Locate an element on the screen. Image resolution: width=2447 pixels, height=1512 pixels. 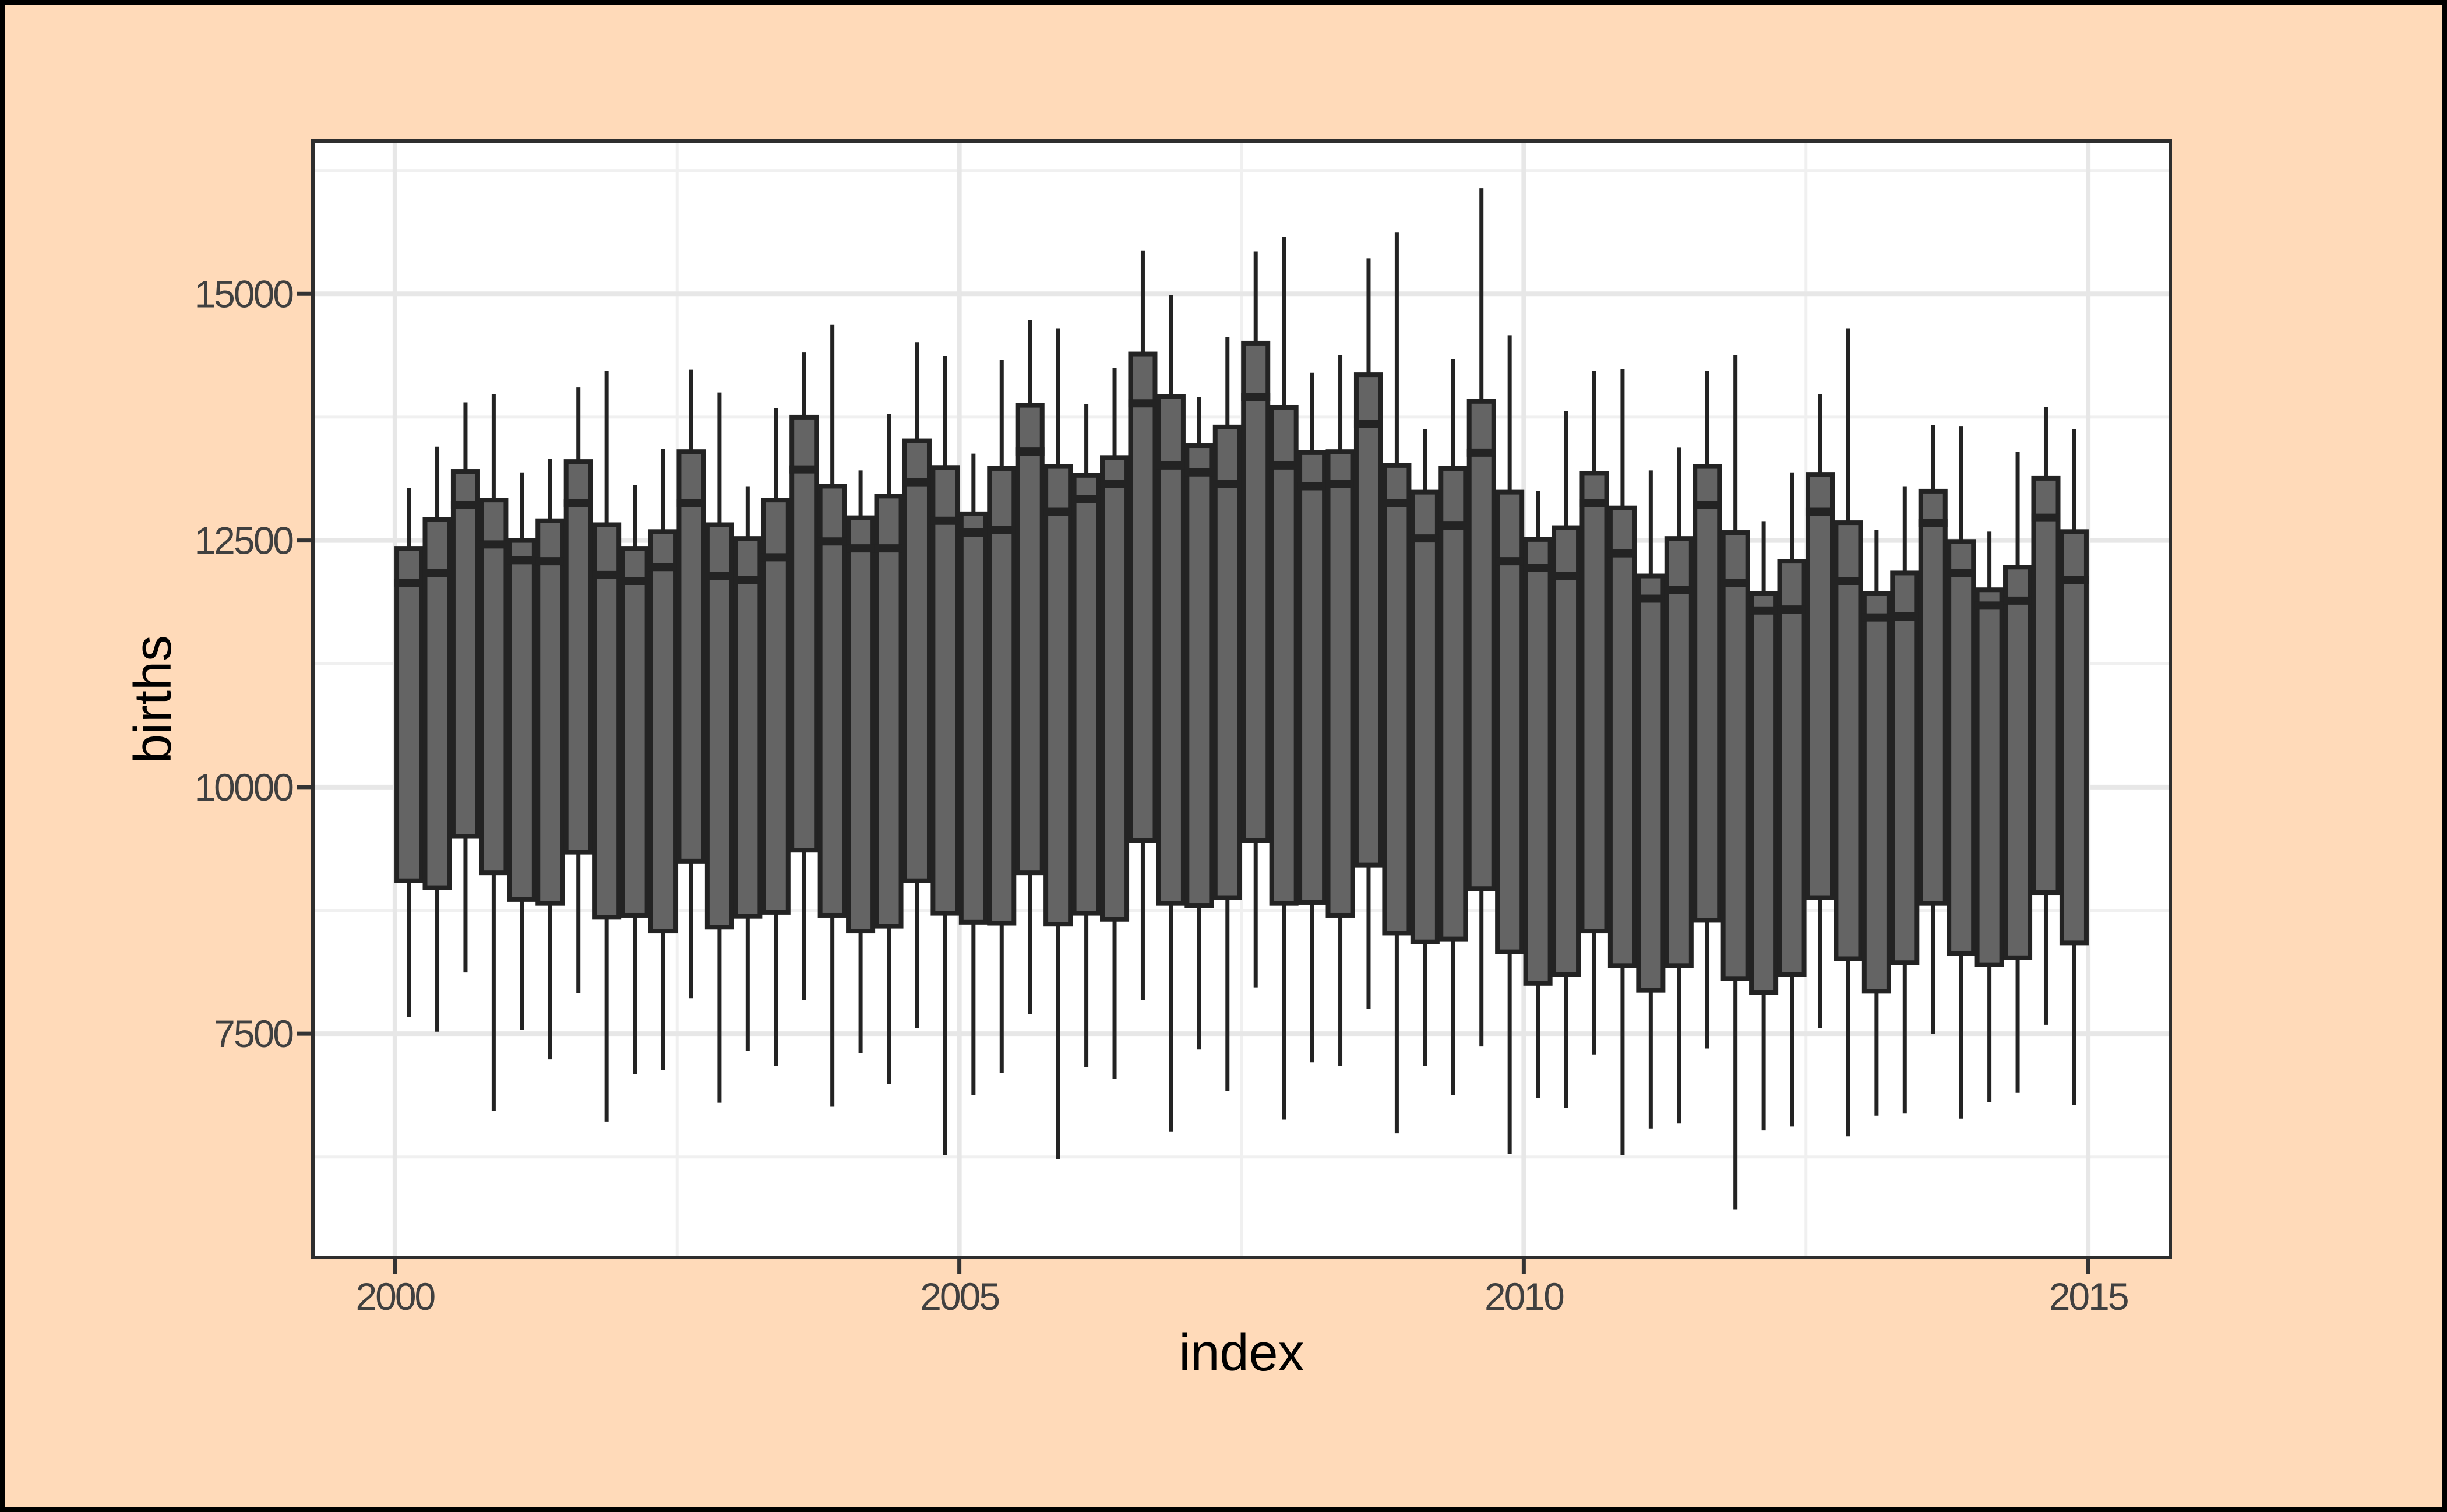
boxplot-2001-q3 is located at coordinates (578, 690).